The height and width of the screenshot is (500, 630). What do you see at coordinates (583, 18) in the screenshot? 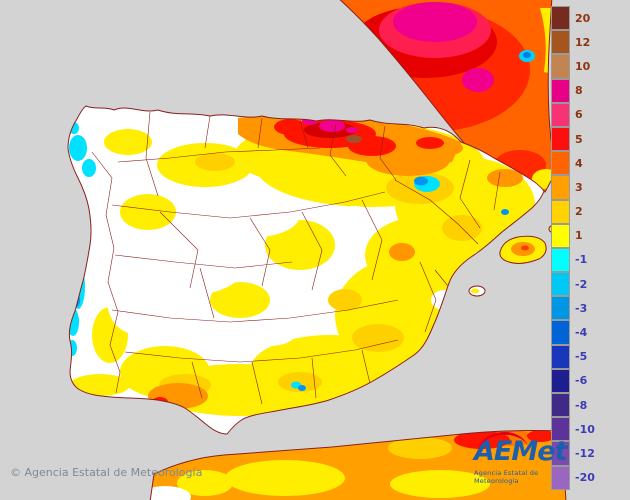
I see `legend-label: 20` at bounding box center [583, 18].